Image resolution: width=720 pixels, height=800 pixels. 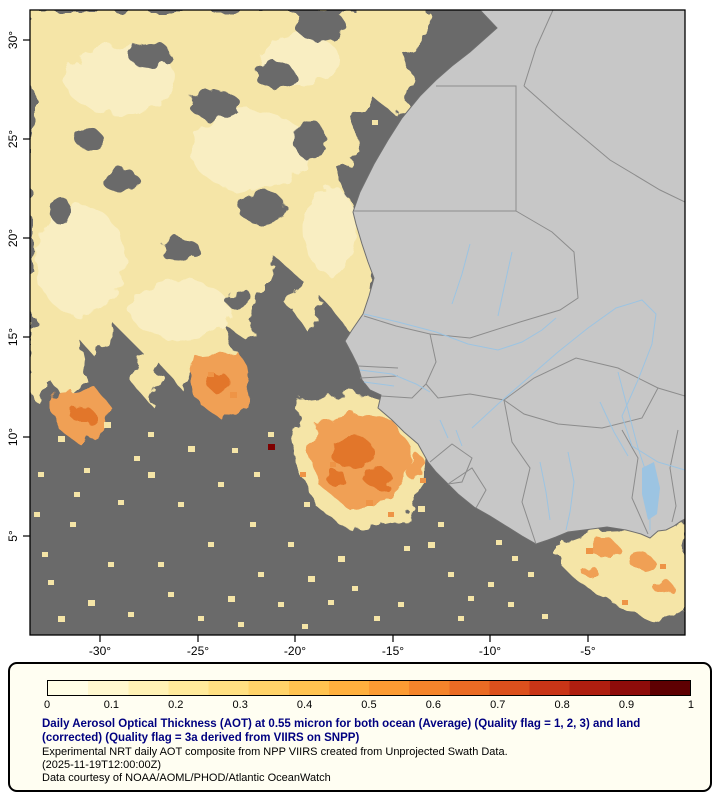 What do you see at coordinates (651, 491) in the screenshot?
I see `lake-volta` at bounding box center [651, 491].